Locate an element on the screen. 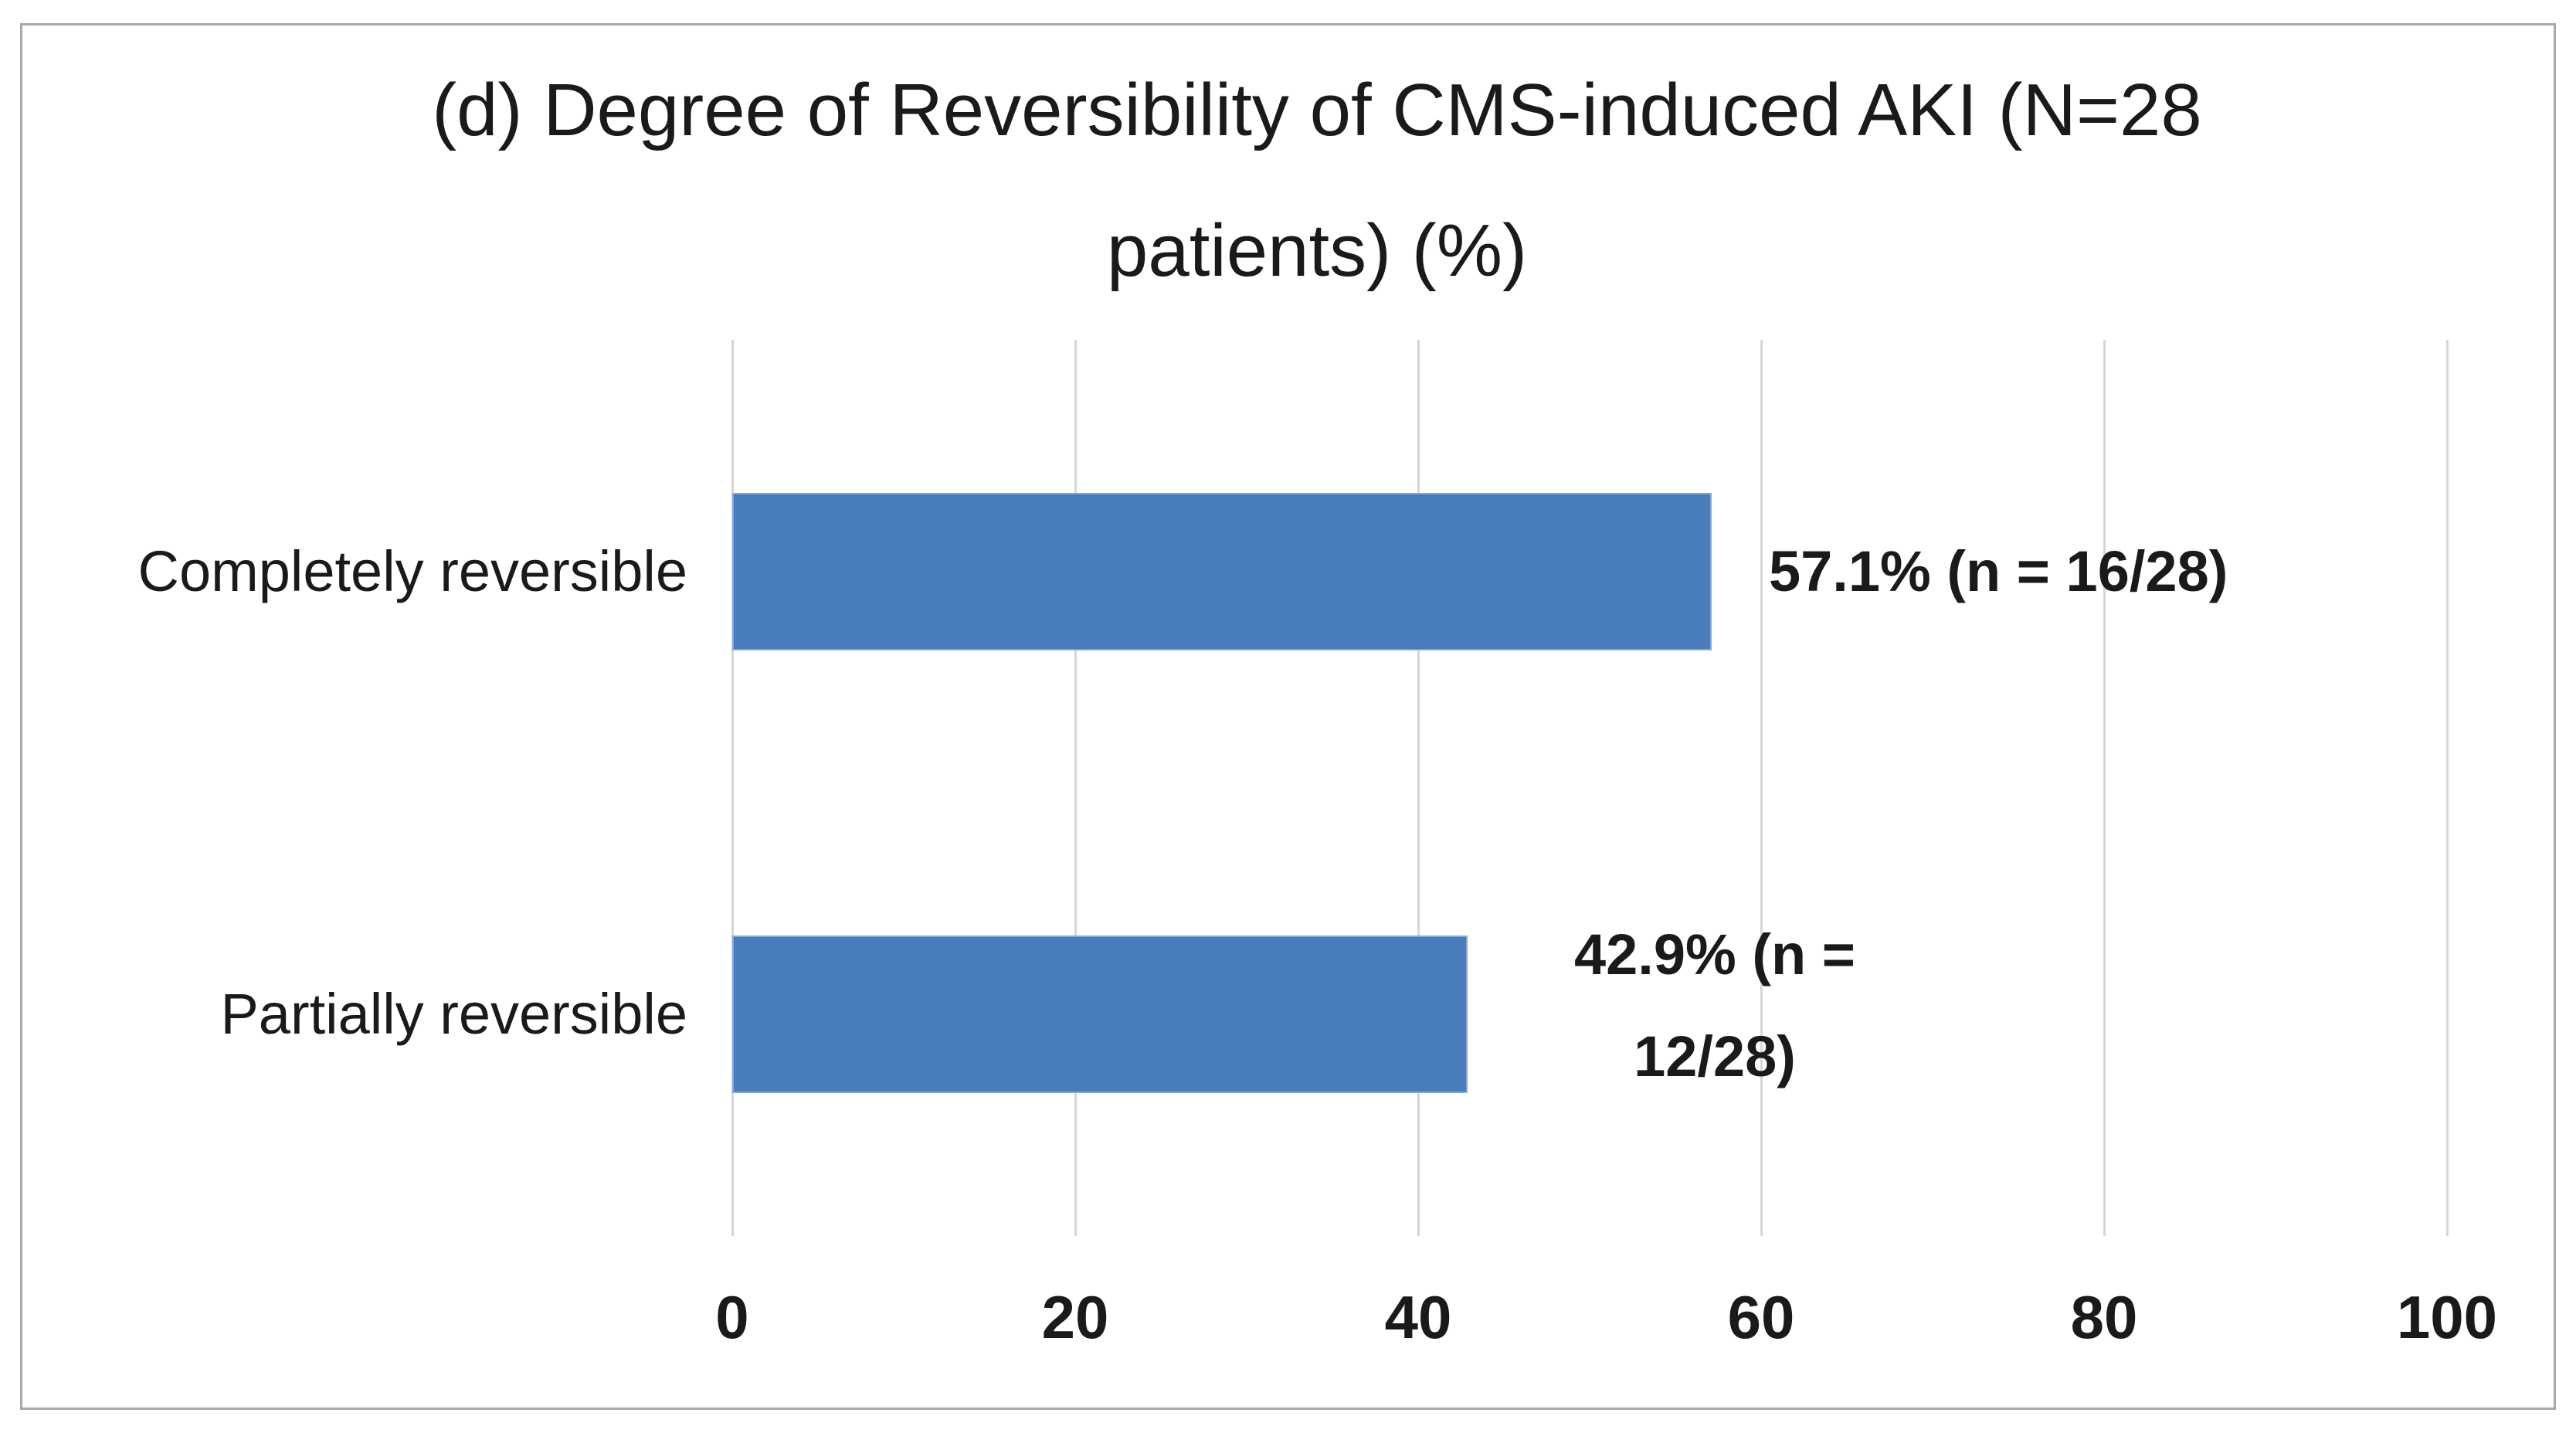 The height and width of the screenshot is (1433, 2576). data-label-line: 42.9% (n = is located at coordinates (1714, 954).